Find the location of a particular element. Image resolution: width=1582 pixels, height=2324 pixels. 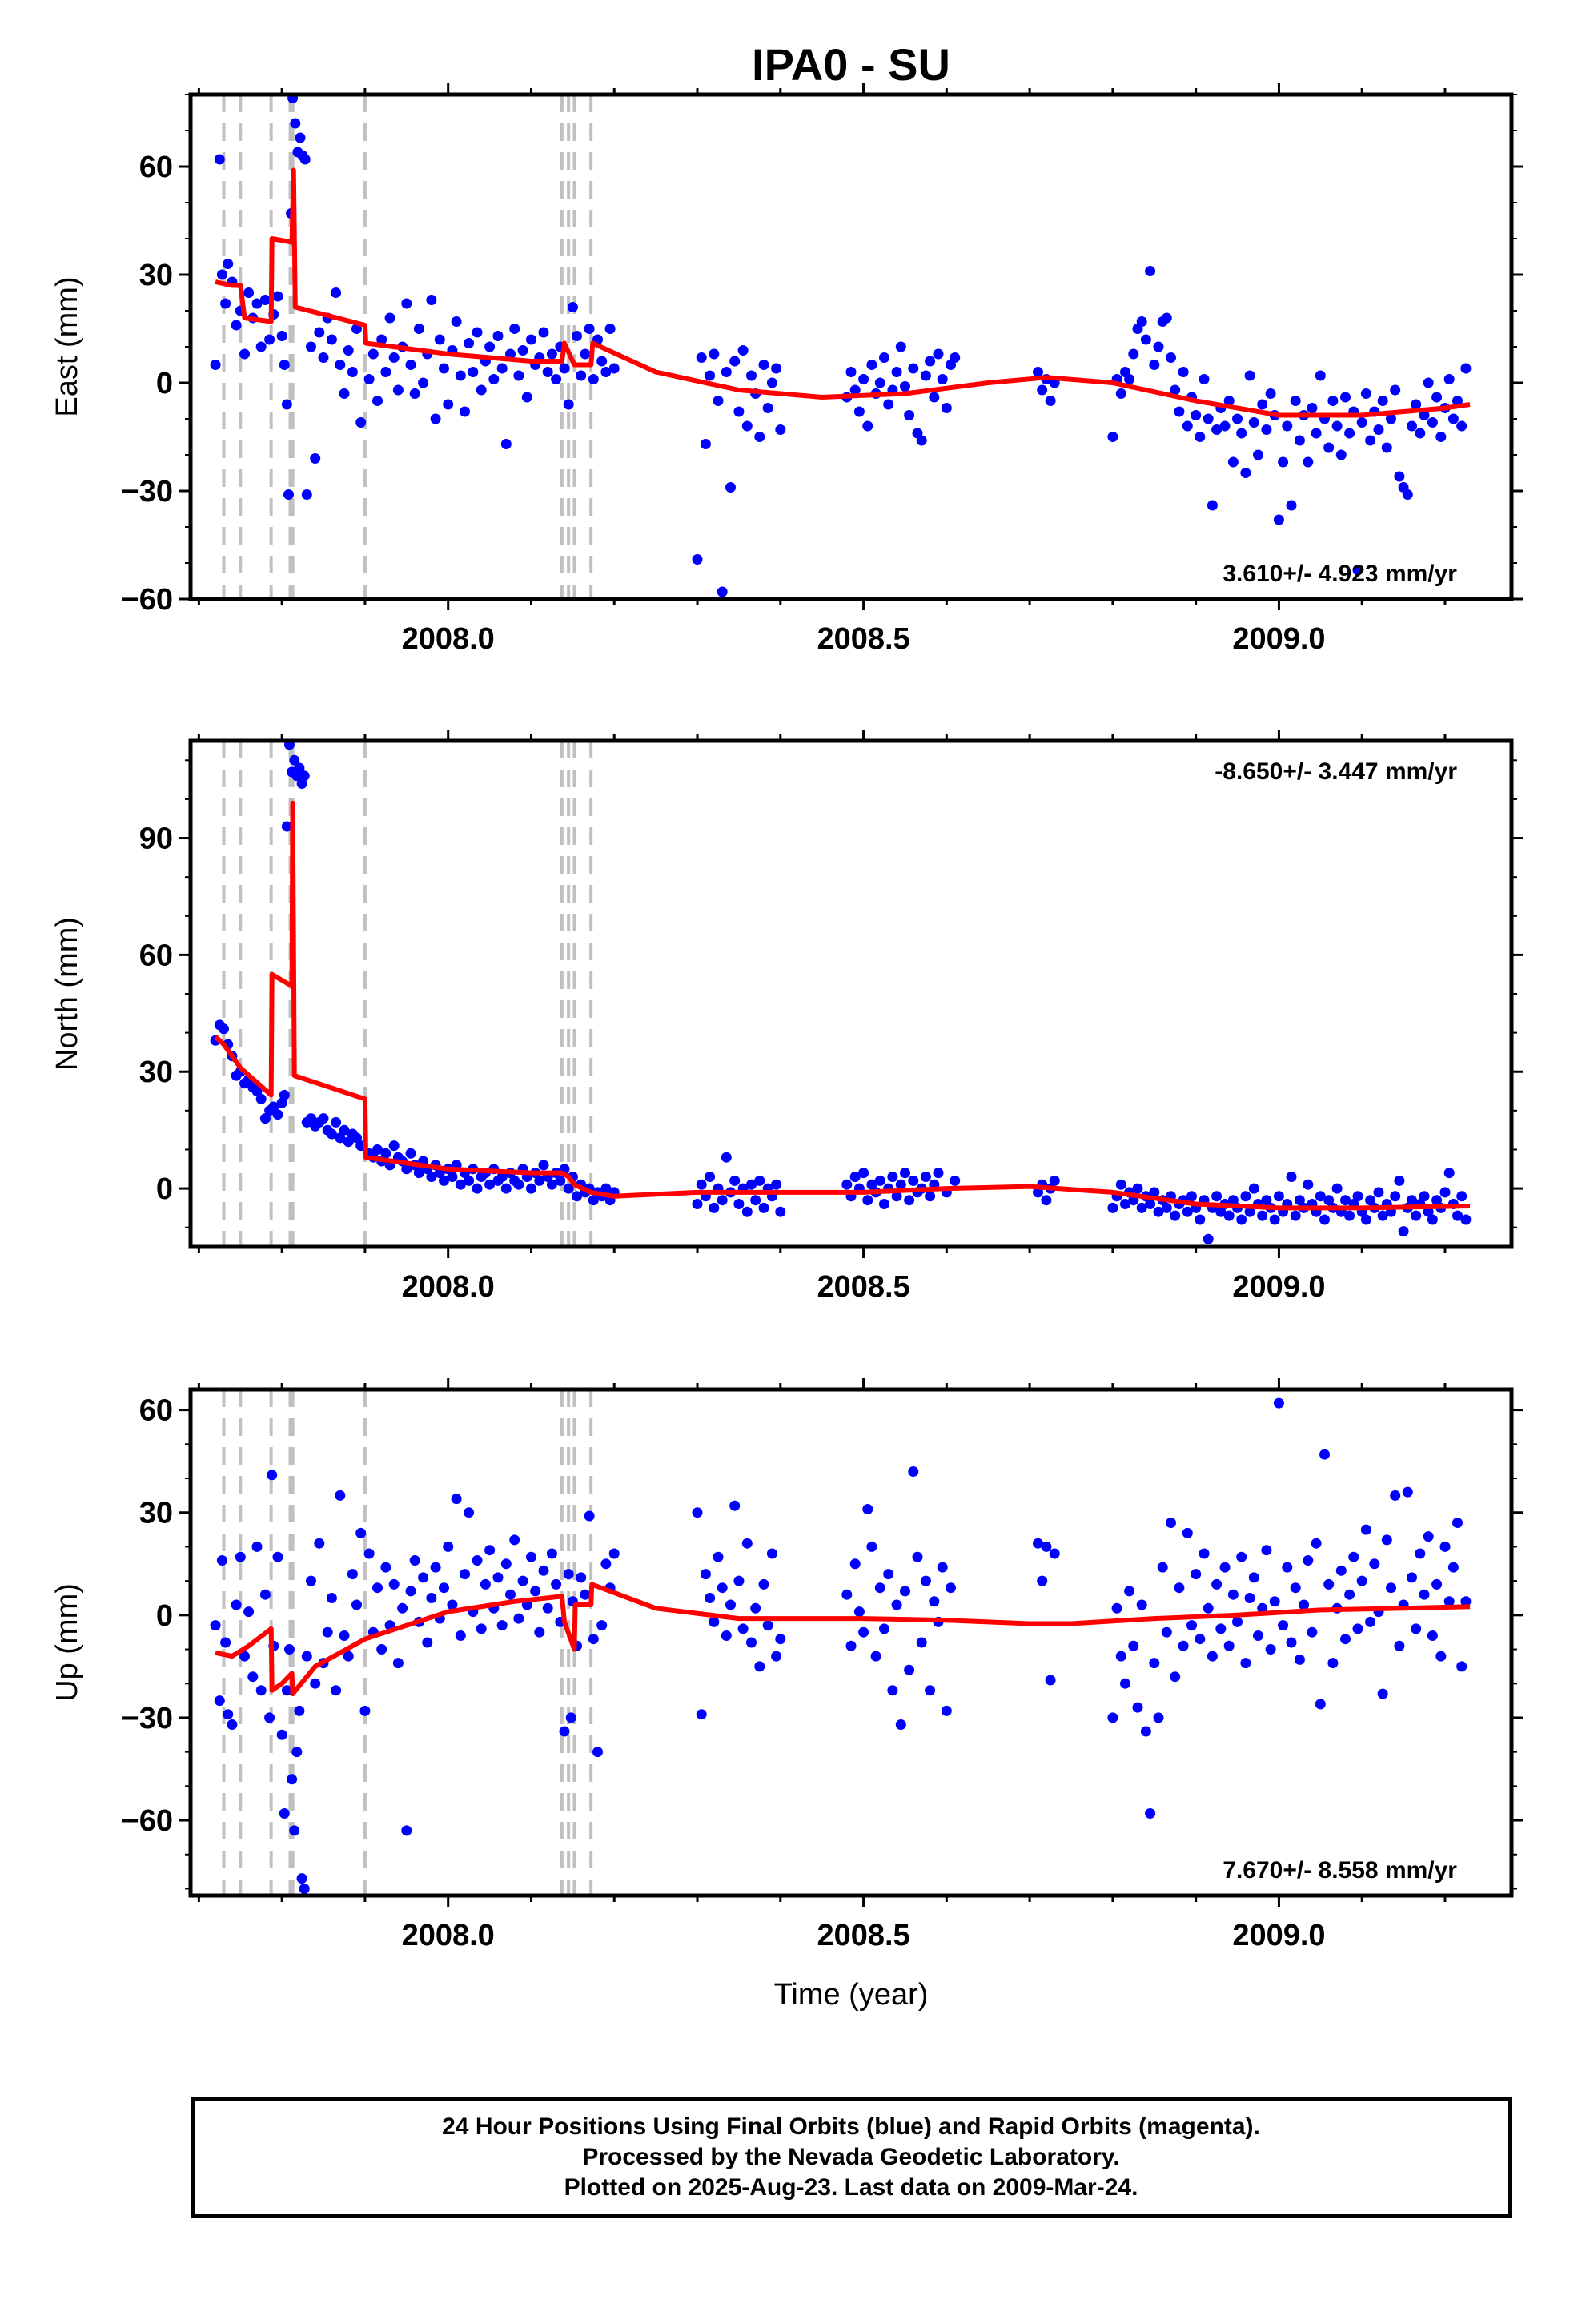

north-x-tick-label-0: 2008.0 is located at coordinates (448, 1287).